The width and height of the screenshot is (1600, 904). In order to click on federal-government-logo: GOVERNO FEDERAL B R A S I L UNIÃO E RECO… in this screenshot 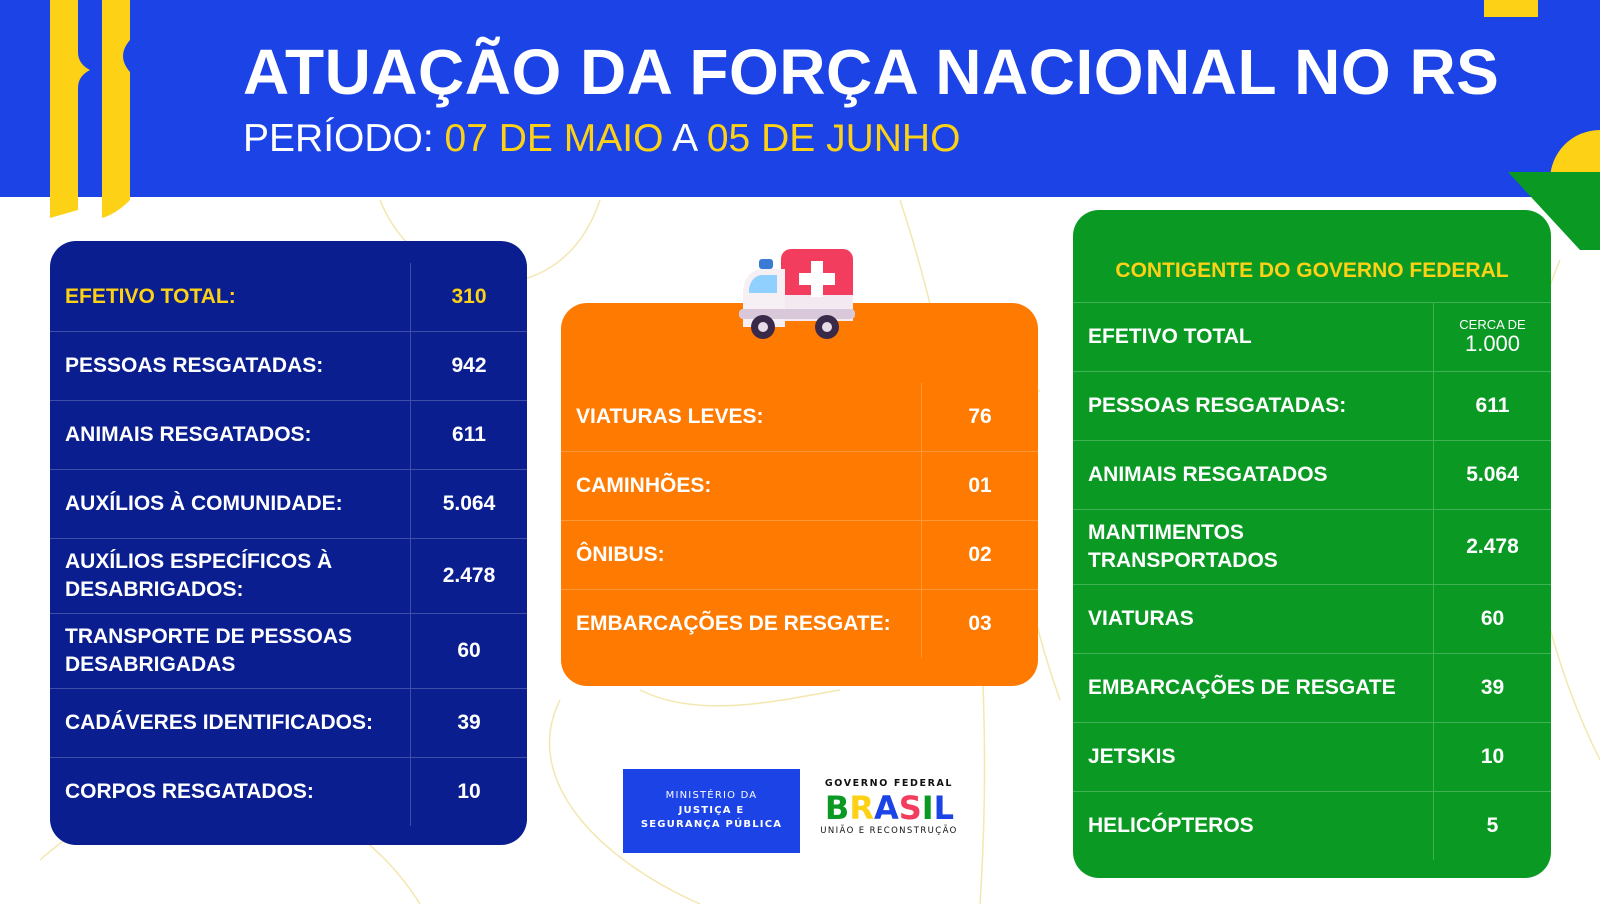, I will do `click(889, 813)`.